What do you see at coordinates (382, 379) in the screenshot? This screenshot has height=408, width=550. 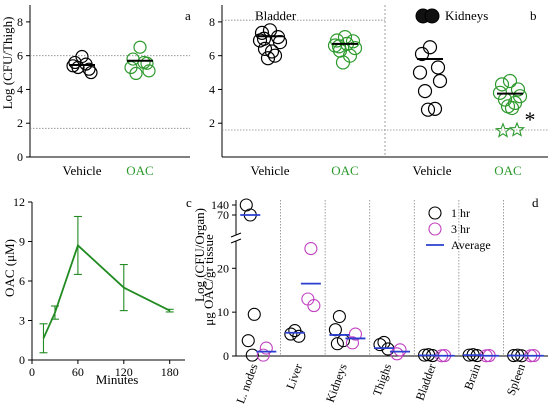 I see `panel-d-category-label: Thighs` at bounding box center [382, 379].